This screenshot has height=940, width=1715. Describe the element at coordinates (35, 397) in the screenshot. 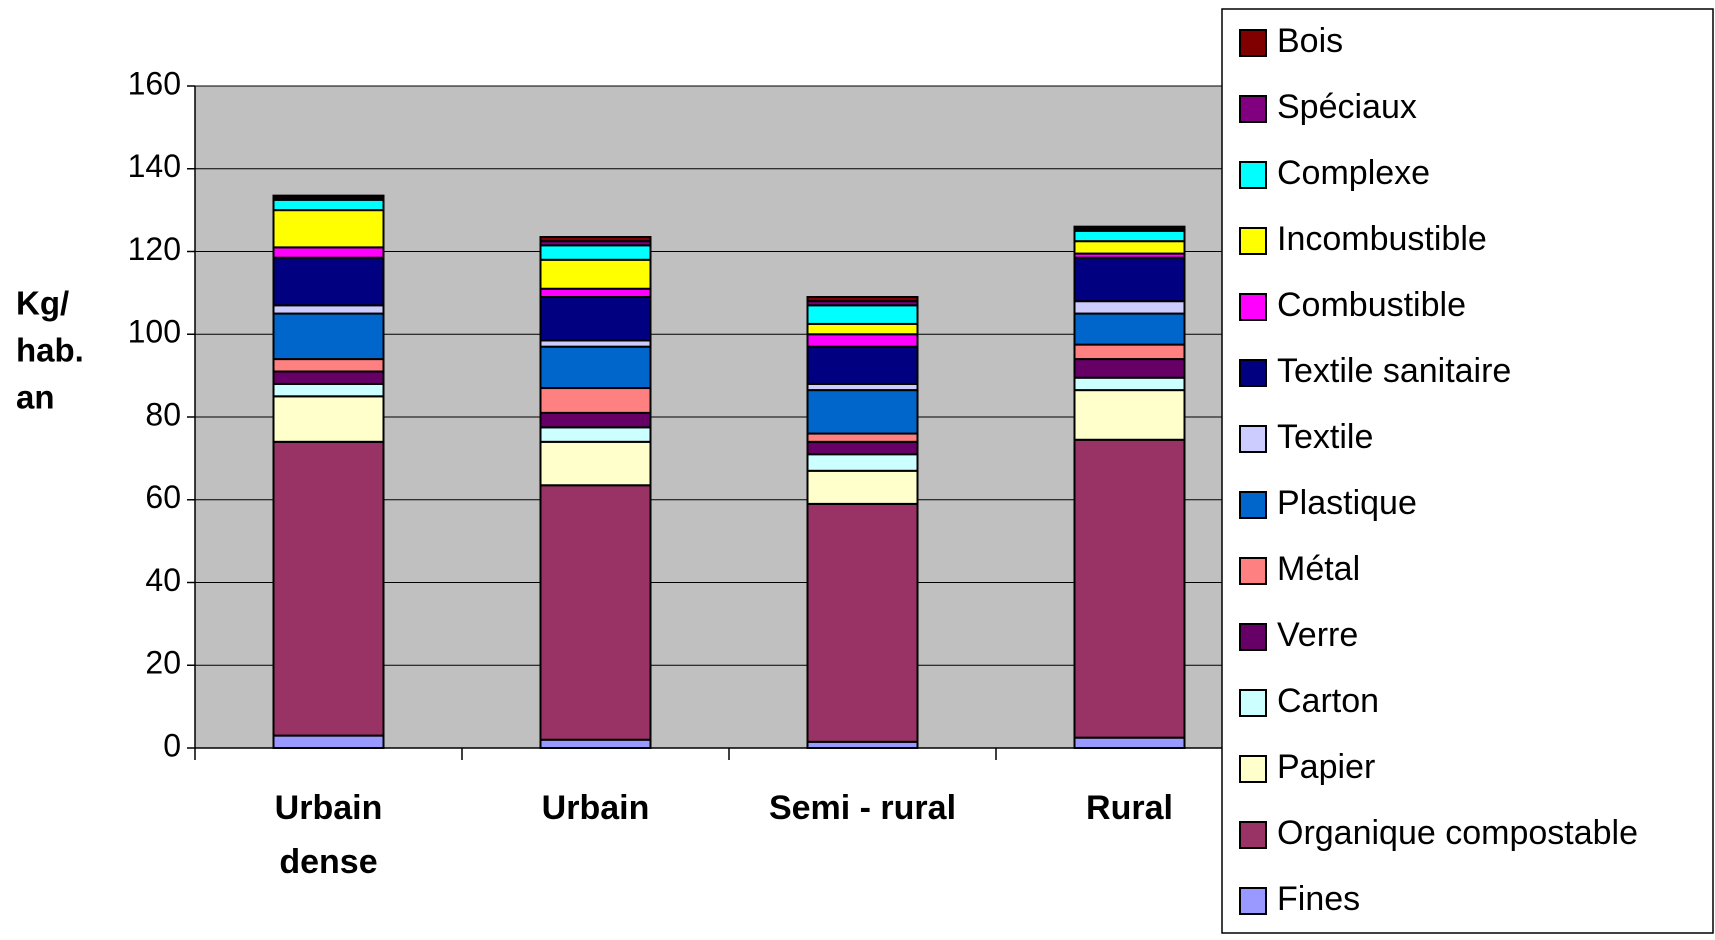

I see `y-axis-label: an` at that location.